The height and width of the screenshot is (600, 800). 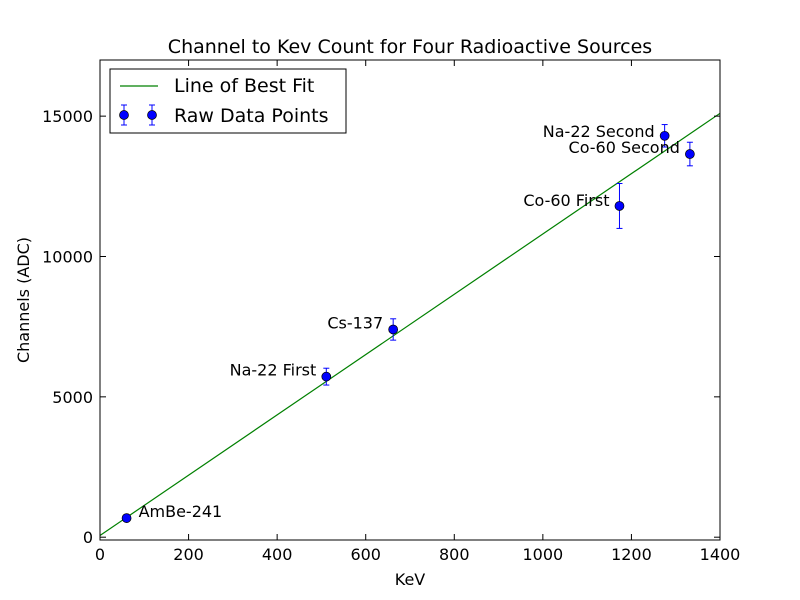 What do you see at coordinates (566, 200) in the screenshot?
I see `point-annotation: Co-60 First` at bounding box center [566, 200].